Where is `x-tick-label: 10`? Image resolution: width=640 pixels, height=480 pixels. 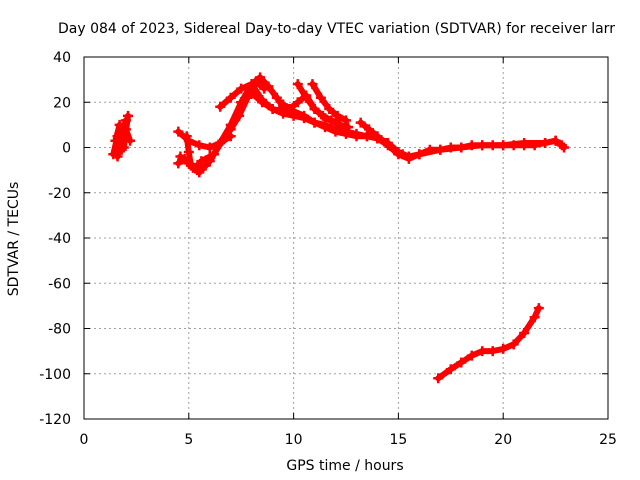
x-tick-label: 10 is located at coordinates (294, 440).